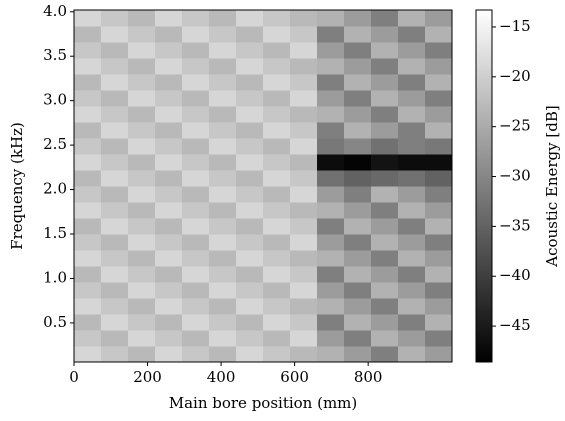 This screenshot has width=565, height=421. Describe the element at coordinates (515, 176) in the screenshot. I see `colorbar-tick-label: −30` at that location.